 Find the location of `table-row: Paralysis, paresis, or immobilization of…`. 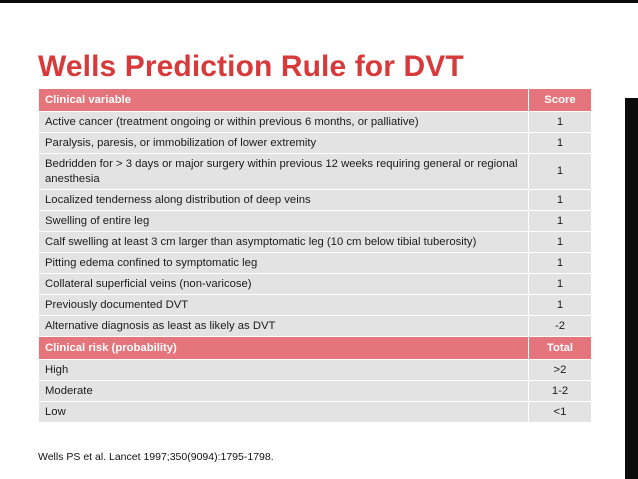

table-row: Paralysis, paresis, or immobilization of… is located at coordinates (315, 143).